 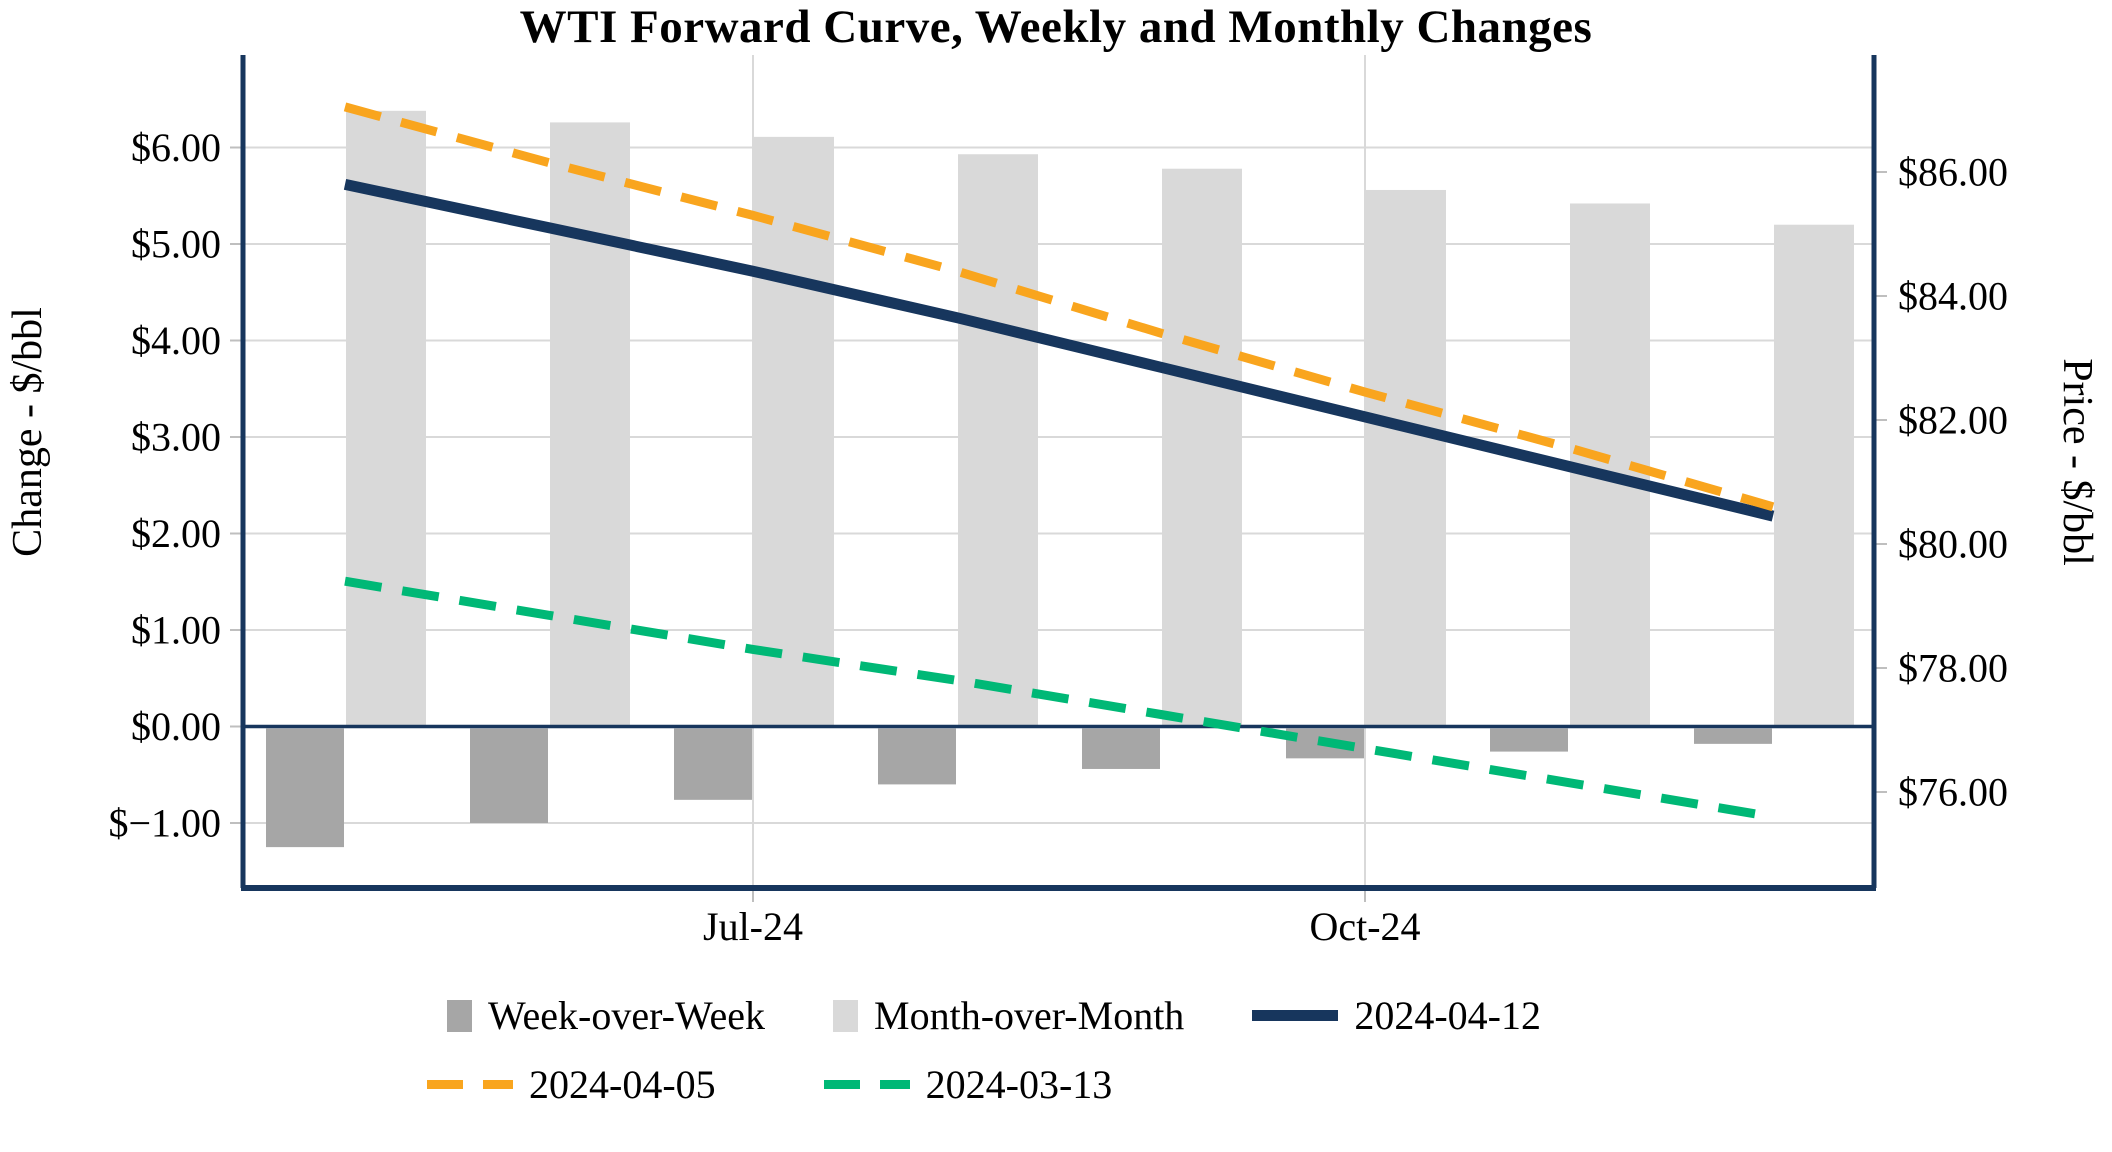 What do you see at coordinates (1953, 296) in the screenshot?
I see `right-axis-tick-label: $84.00` at bounding box center [1953, 296].